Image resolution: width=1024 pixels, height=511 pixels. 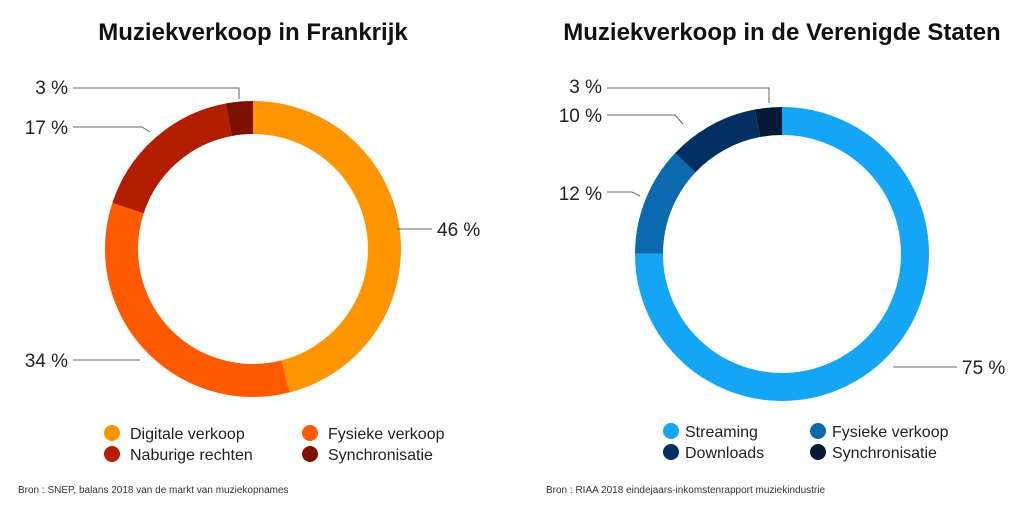 I want to click on leader-line-naburige-rechten, so click(x=112, y=129).